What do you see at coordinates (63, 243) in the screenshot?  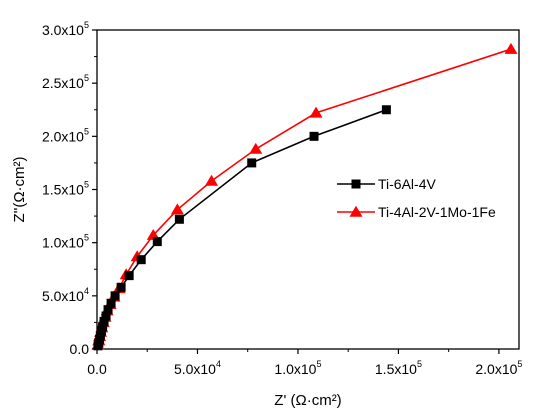 I see `y-tick-label-2-mantissa: 1.0x10` at bounding box center [63, 243].